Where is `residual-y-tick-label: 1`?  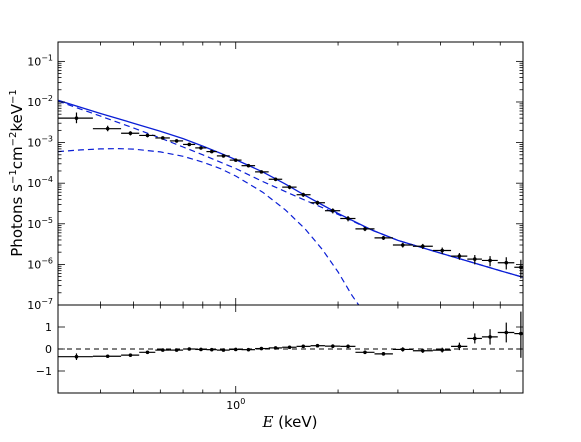 residual-y-tick-label: 1 is located at coordinates (48, 327).